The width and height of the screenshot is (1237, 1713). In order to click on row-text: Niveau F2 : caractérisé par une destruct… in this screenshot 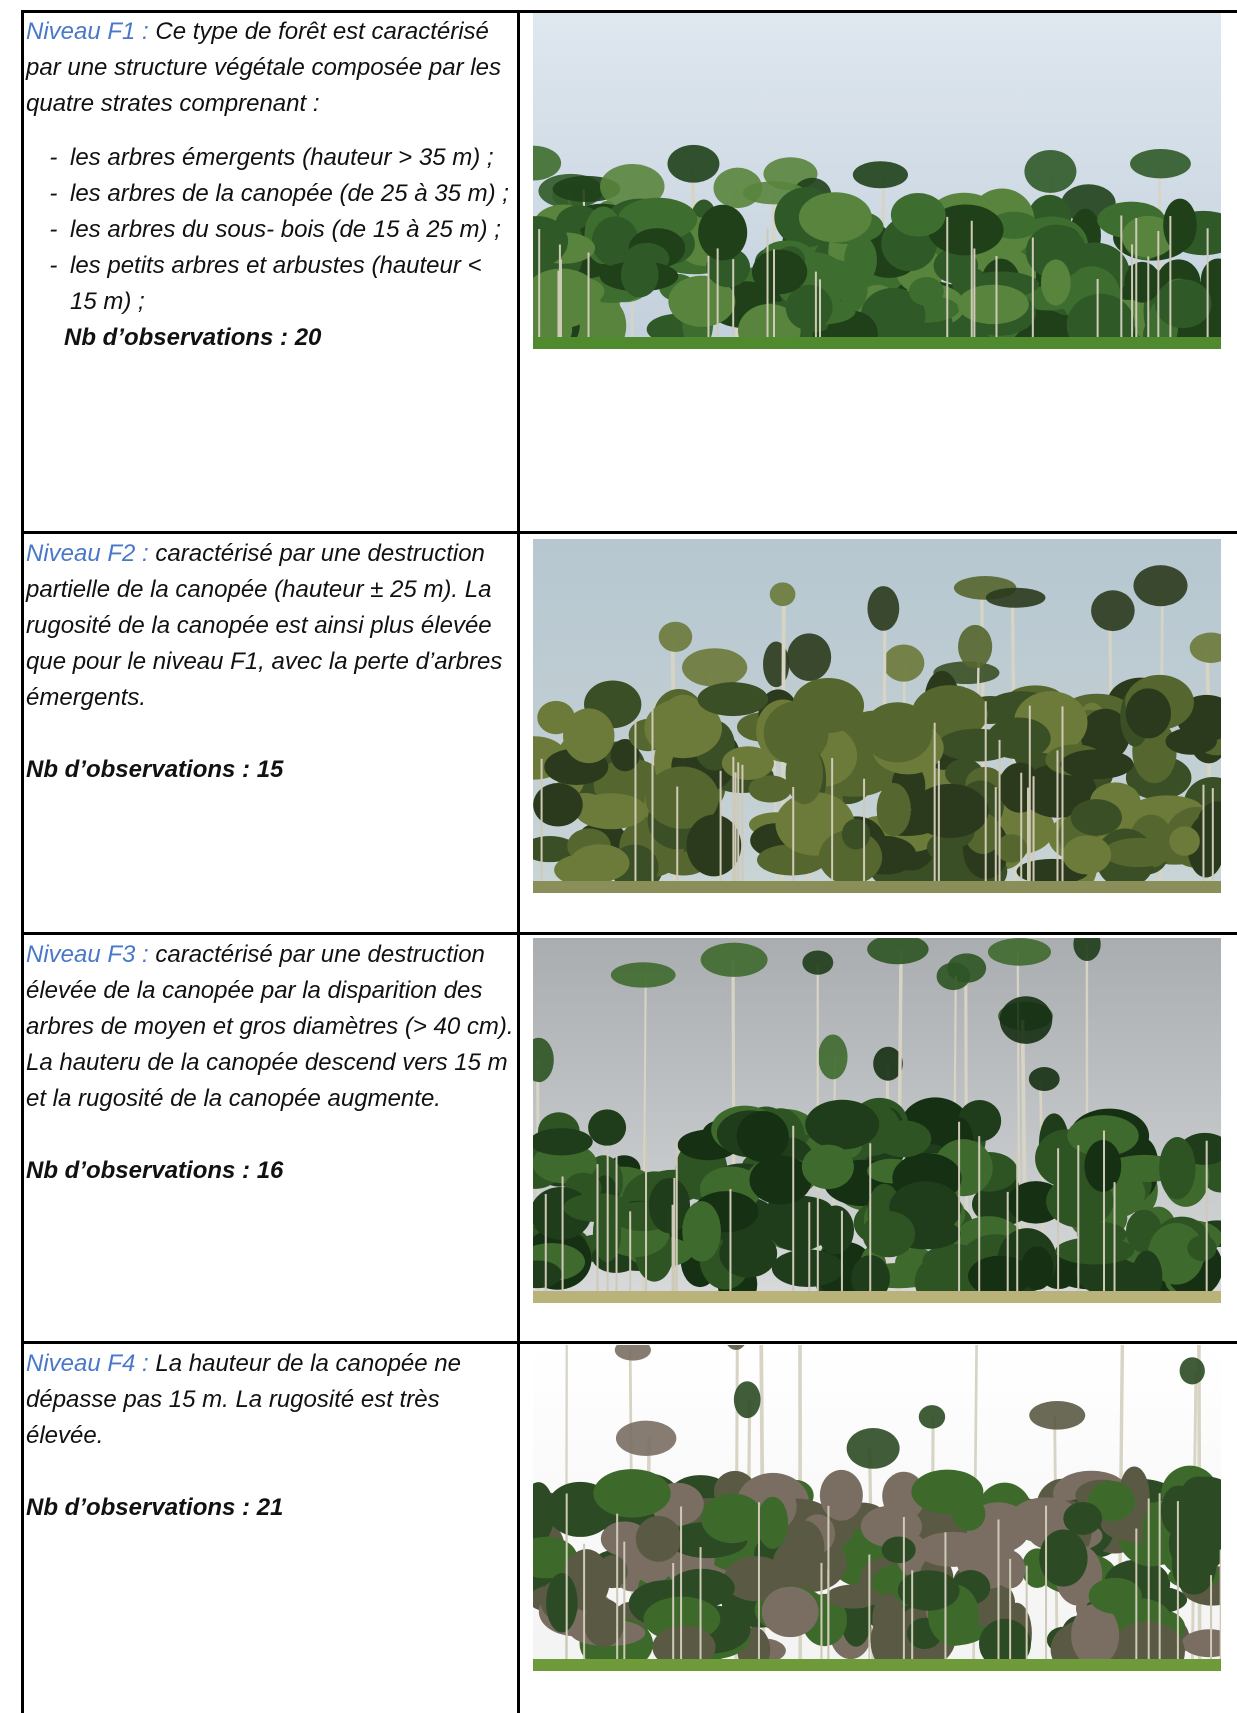, I will do `click(270, 662)`.